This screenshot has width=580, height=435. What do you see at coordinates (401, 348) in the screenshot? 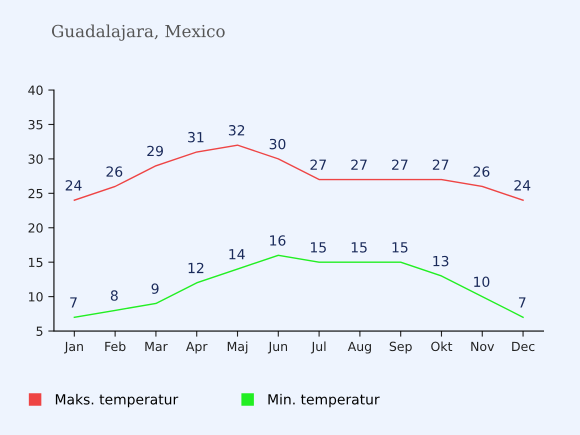
I see `x-tick-label: Sep` at bounding box center [401, 348].